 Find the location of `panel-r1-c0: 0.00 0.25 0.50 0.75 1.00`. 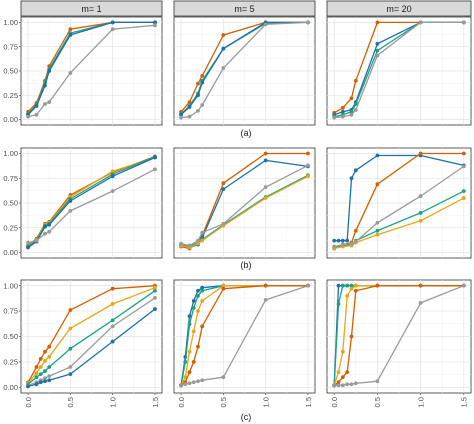

panel-r1-c0: 0.00 0.25 0.50 0.75 1.00 is located at coordinates (83, 203).